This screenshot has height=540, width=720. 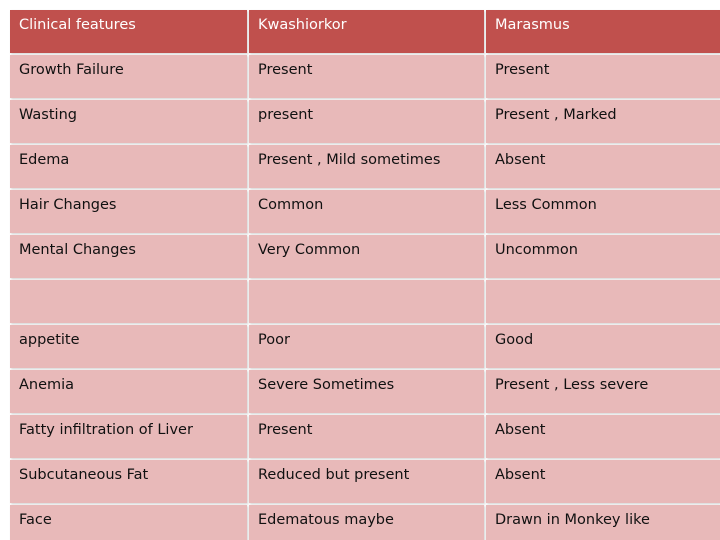 What do you see at coordinates (128, 211) in the screenshot?
I see `table-cell-feature: Hair Changes` at bounding box center [128, 211].